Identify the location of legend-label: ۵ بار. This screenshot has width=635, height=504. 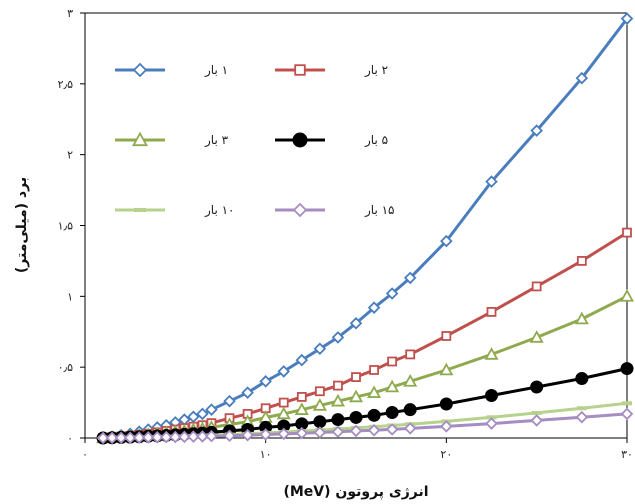
(376, 140).